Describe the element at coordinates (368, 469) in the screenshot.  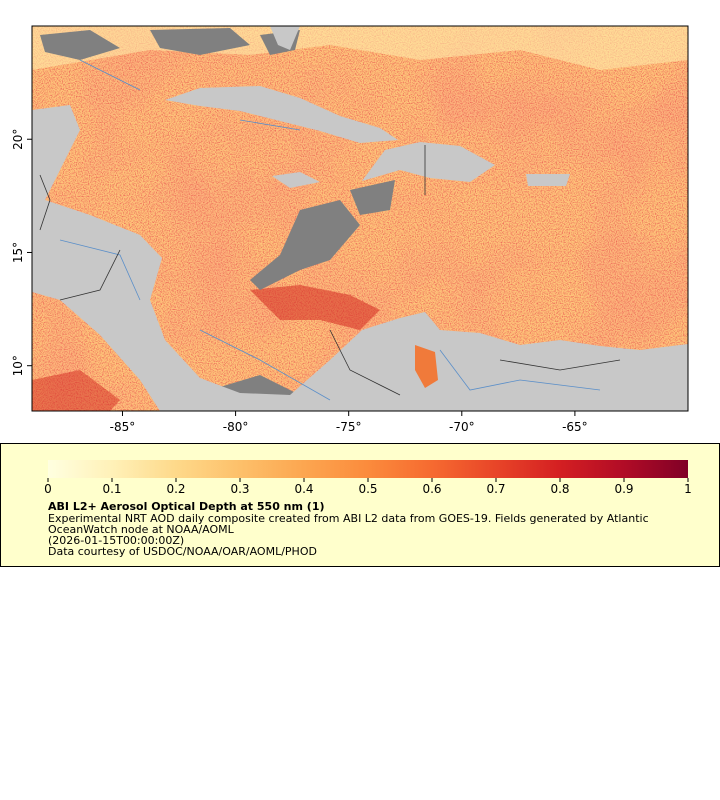
I see `colorbar` at that location.